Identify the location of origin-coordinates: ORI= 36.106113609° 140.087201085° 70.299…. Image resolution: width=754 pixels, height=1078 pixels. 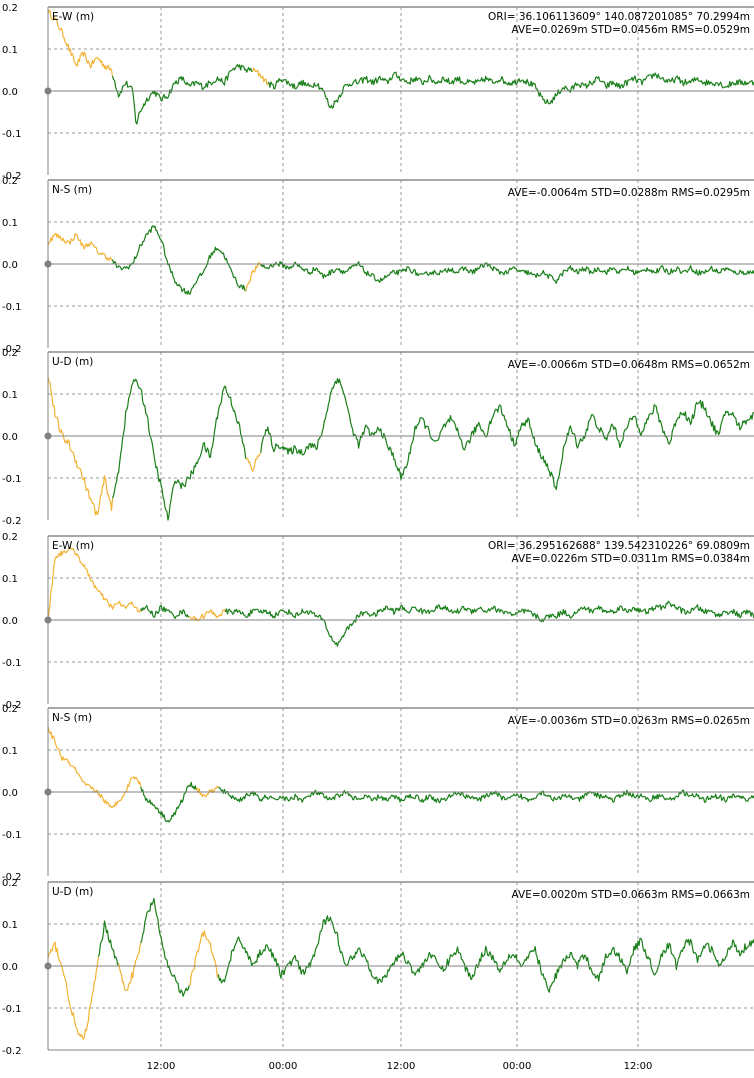
(619, 17).